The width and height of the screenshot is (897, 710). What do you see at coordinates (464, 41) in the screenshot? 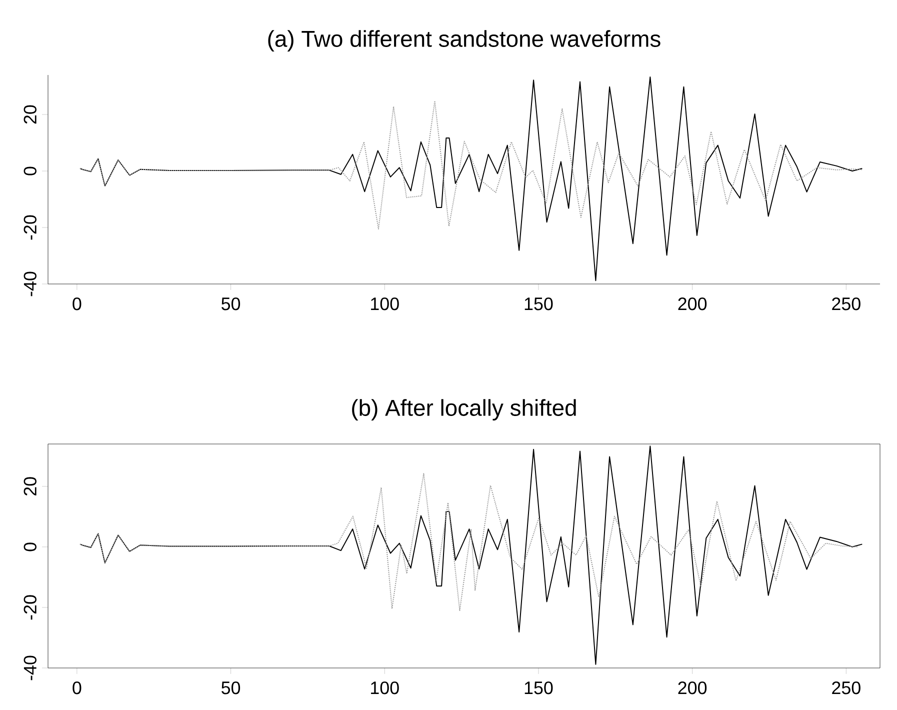
I see `chart-title: (a) Two different sandstone waveforms` at bounding box center [464, 41].